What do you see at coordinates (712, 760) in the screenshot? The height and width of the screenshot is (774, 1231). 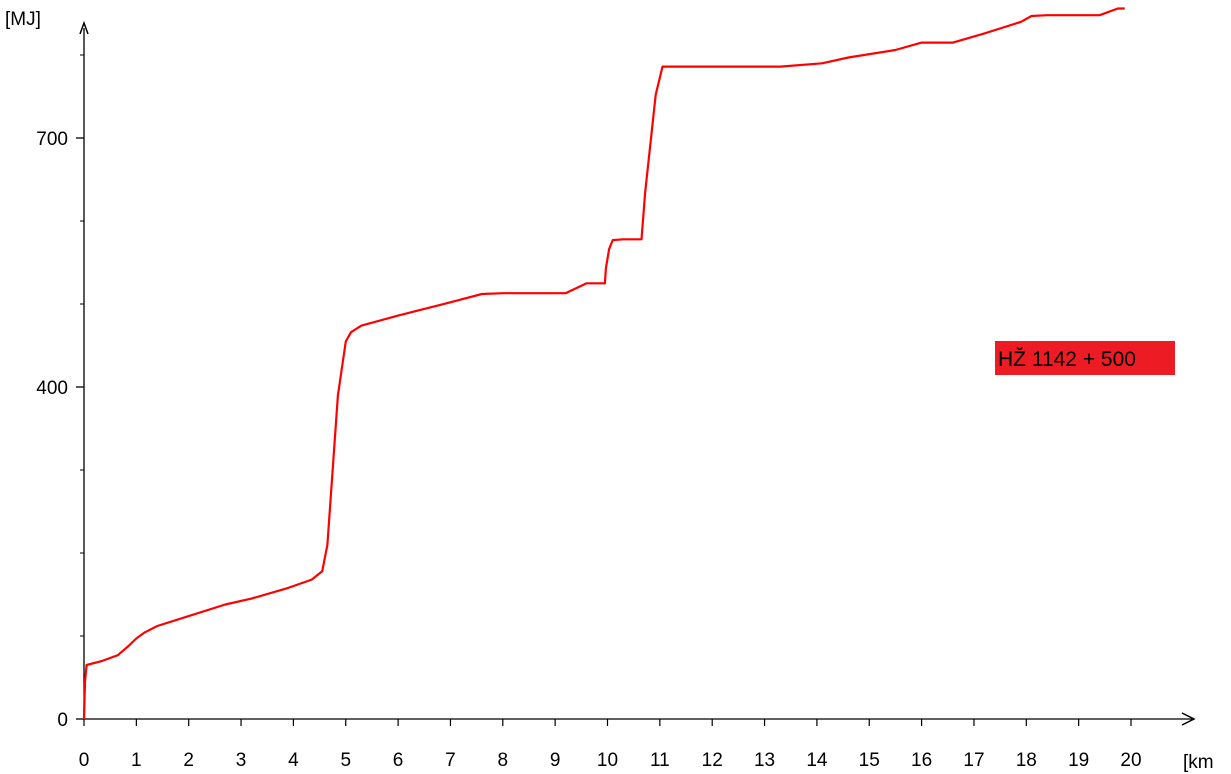 I see `x-tick-label: 12` at bounding box center [712, 760].